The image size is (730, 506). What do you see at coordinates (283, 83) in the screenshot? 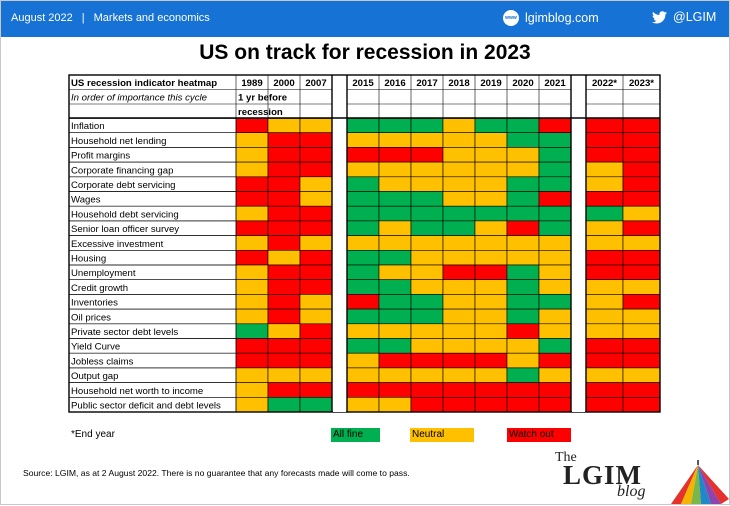
I see `column-header: 2000` at bounding box center [283, 83].